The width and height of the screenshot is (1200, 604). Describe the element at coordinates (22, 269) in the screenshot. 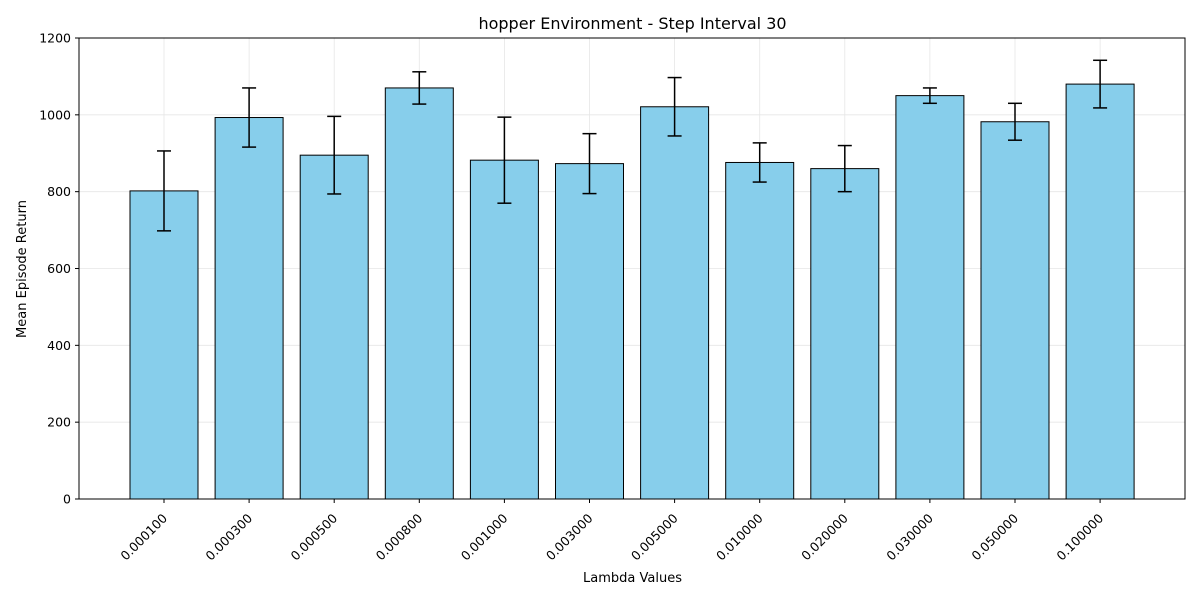

I see `y-axis-label: Mean Episode Return` at that location.